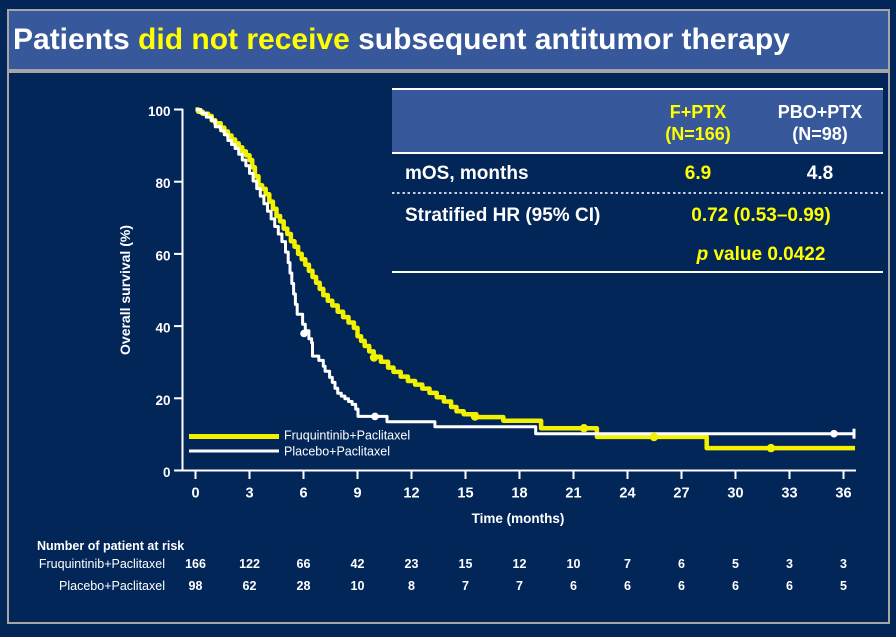 Image resolution: width=896 pixels, height=637 pixels. I want to click on svg-text: 62, so click(250, 586).